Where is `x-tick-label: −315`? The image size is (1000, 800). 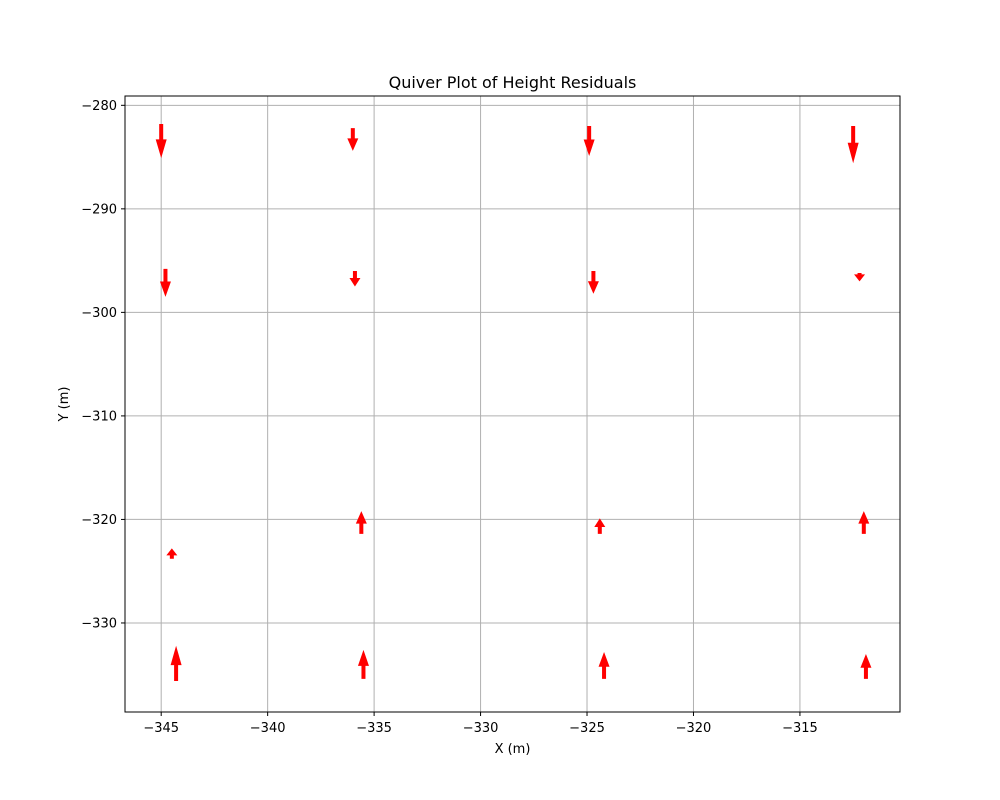 x-tick-label: −315 is located at coordinates (800, 728).